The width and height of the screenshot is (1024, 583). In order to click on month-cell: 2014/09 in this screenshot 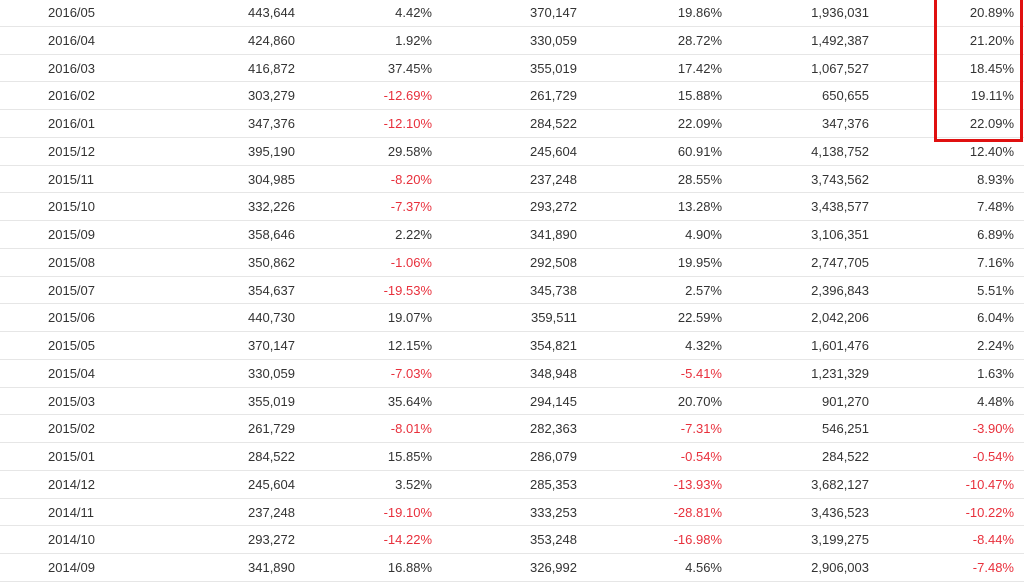, I will do `click(71, 567)`.